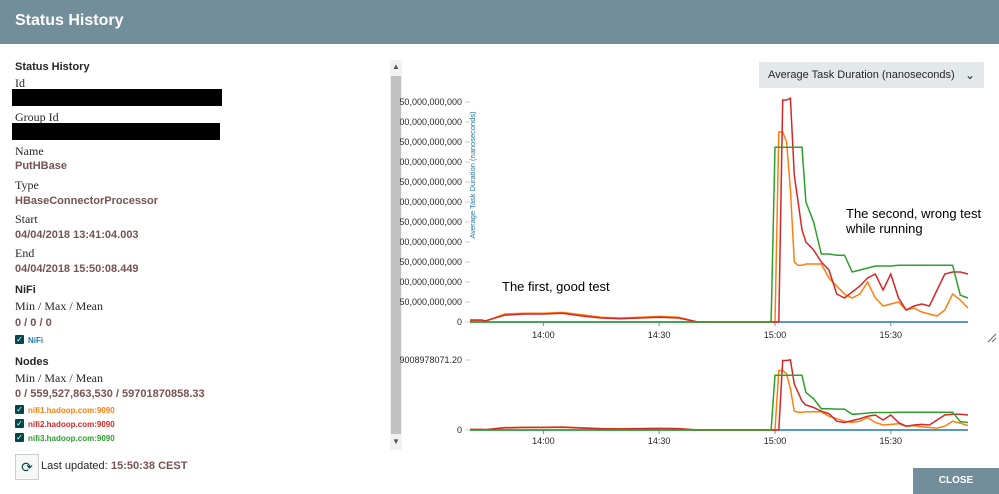 The image size is (999, 494). What do you see at coordinates (431, 242) in the screenshot?
I see `y-tick-label: 200,000,000,000` at bounding box center [431, 242].